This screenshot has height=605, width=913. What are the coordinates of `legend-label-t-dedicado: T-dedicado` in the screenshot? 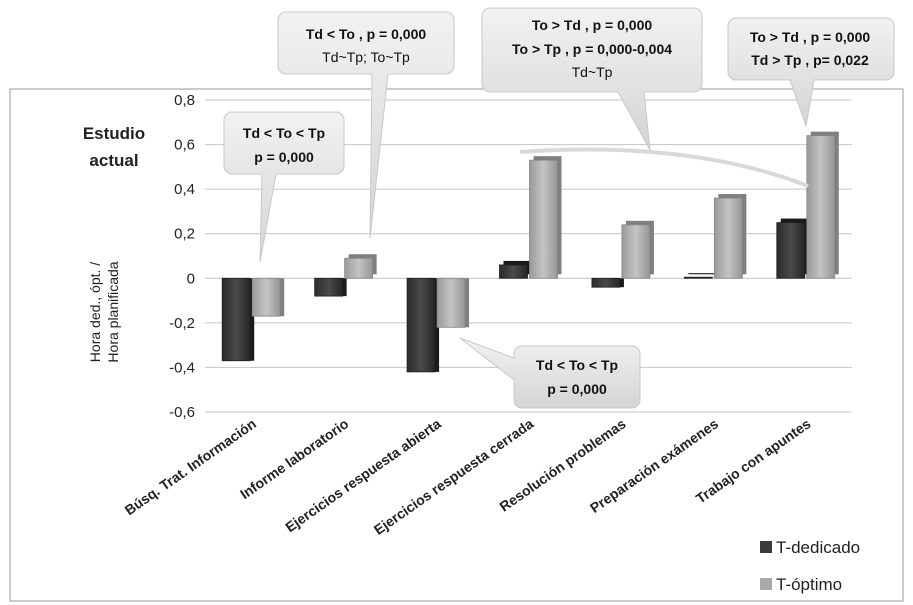 It's located at (818, 547).